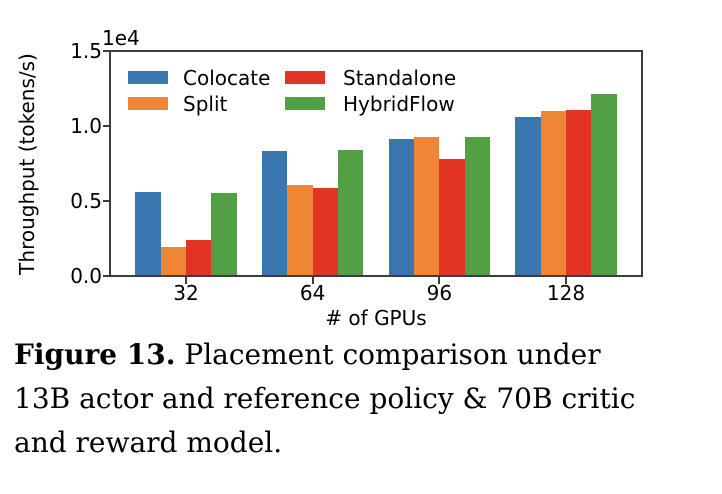  What do you see at coordinates (86, 201) in the screenshot?
I see `y-tick-label: 0.5` at bounding box center [86, 201].